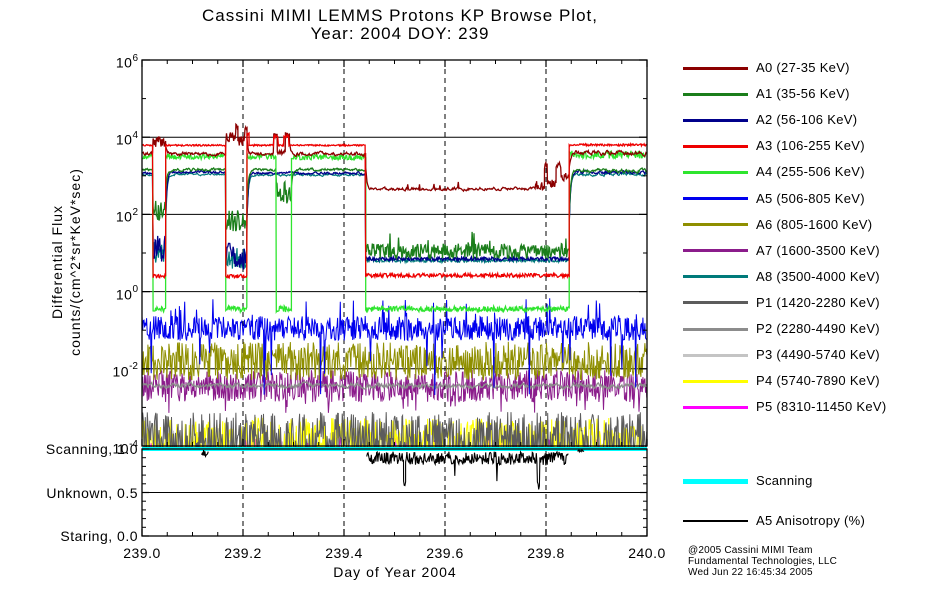 This screenshot has height=600, width=950. Describe the element at coordinates (811, 520) in the screenshot. I see `legend-label-anisotropy: A5 Anisotropy (%)` at that location.